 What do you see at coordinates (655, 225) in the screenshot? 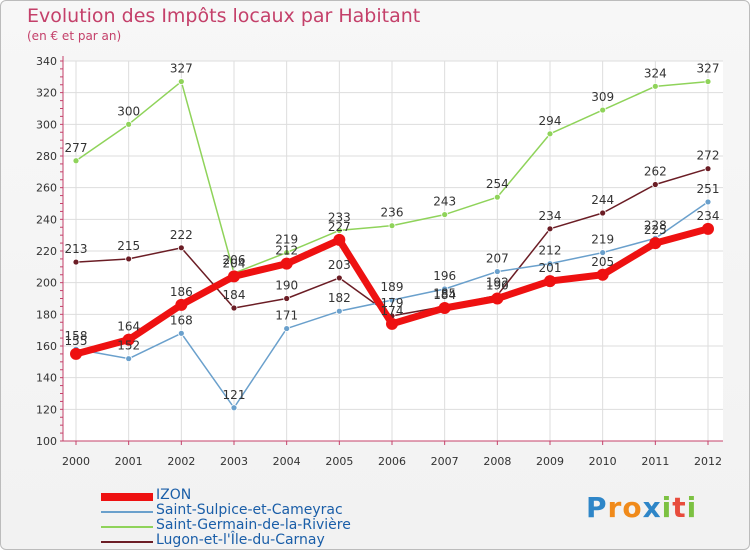
I see `data-label-saint-sulpice-et-cameyrac: 228` at bounding box center [655, 225].